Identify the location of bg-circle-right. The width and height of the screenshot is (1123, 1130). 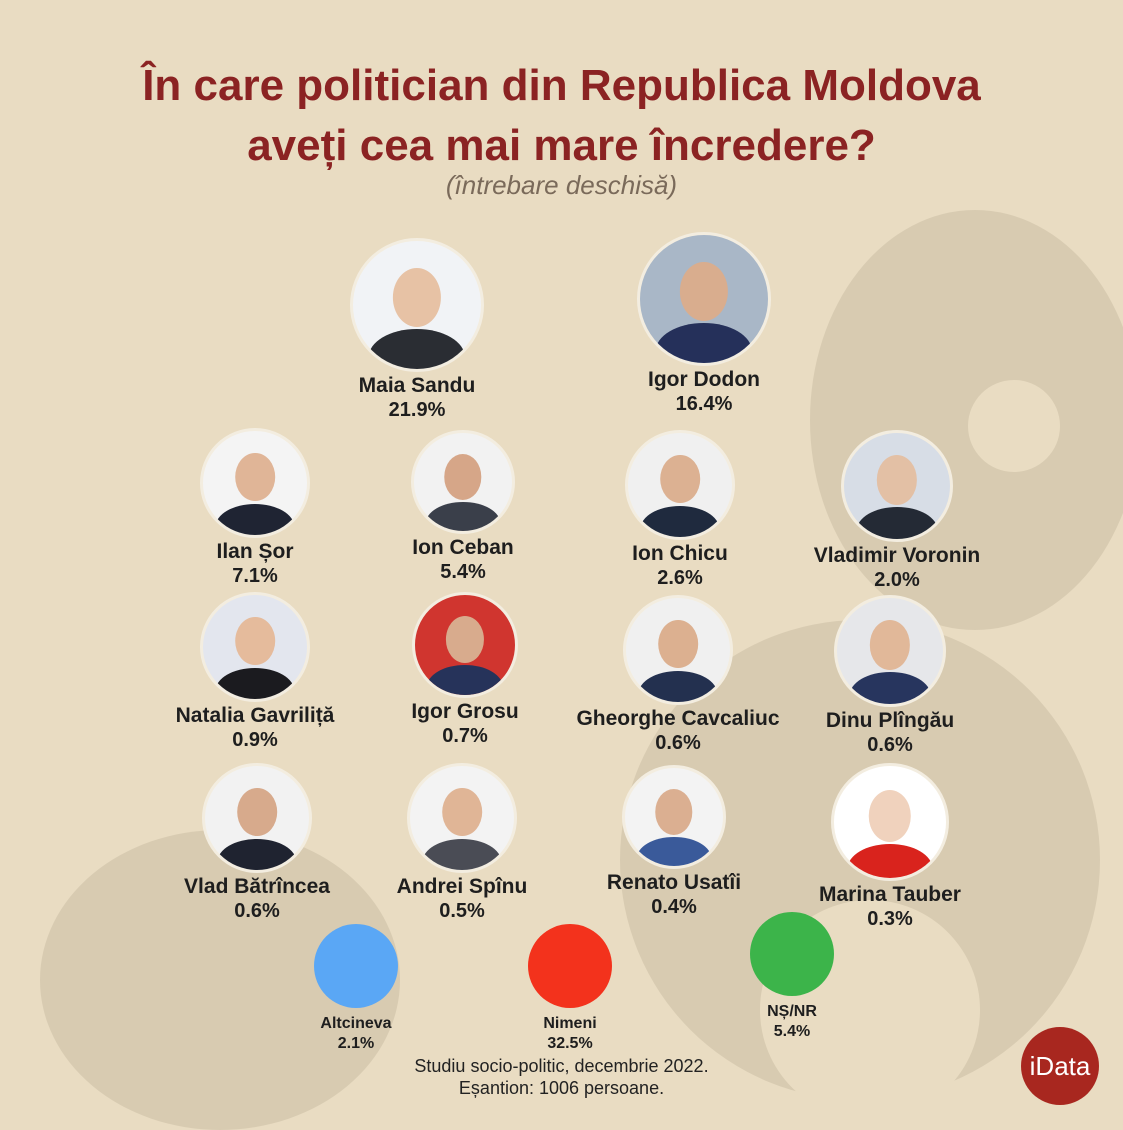
(966, 420).